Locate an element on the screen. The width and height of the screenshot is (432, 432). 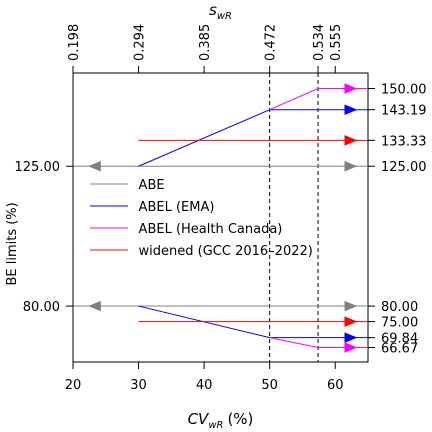
series-1-upper-line is located at coordinates (253, 138).